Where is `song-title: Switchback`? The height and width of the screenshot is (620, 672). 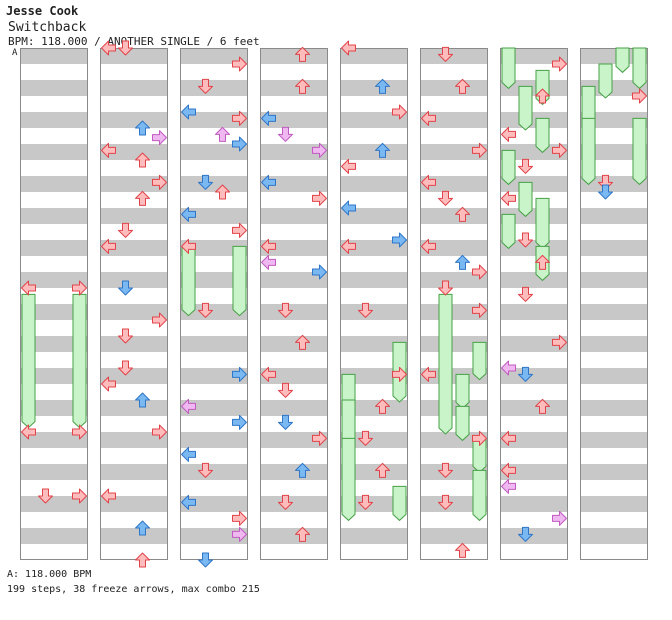
song-title: Switchback is located at coordinates (47, 27).